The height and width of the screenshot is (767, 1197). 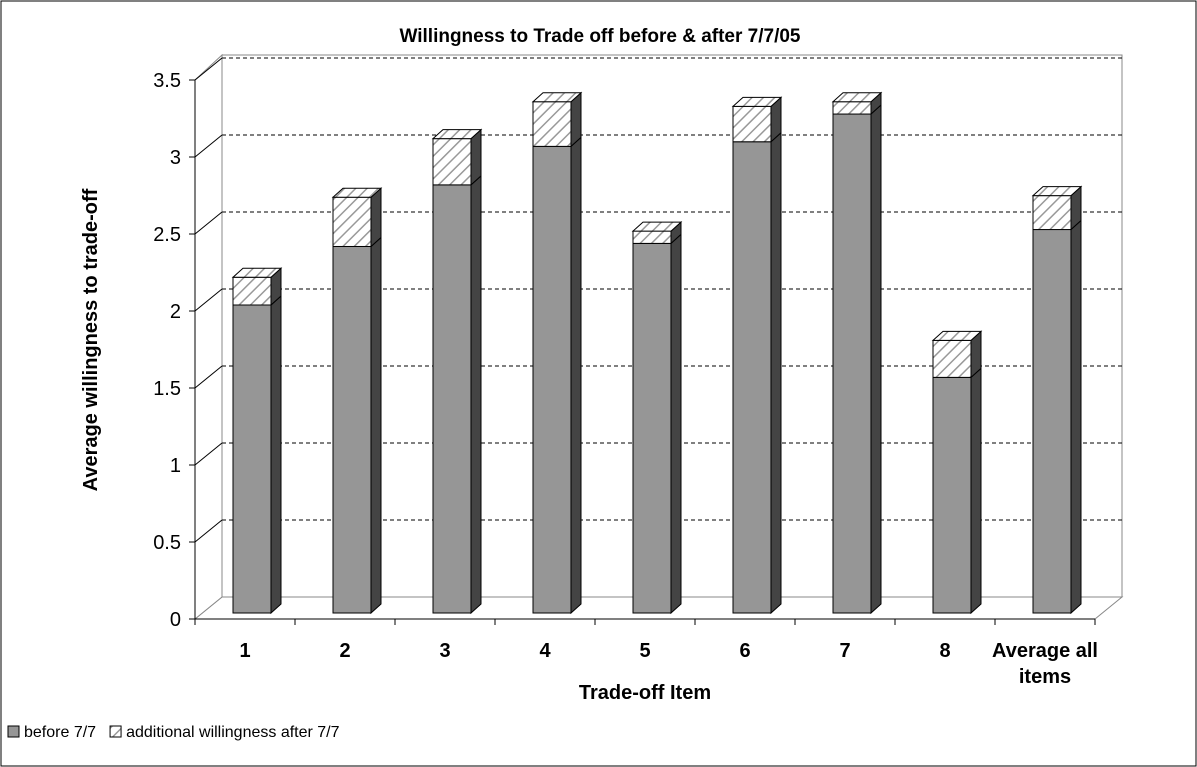 What do you see at coordinates (645, 651) in the screenshot?
I see `x-tick-label: 5` at bounding box center [645, 651].